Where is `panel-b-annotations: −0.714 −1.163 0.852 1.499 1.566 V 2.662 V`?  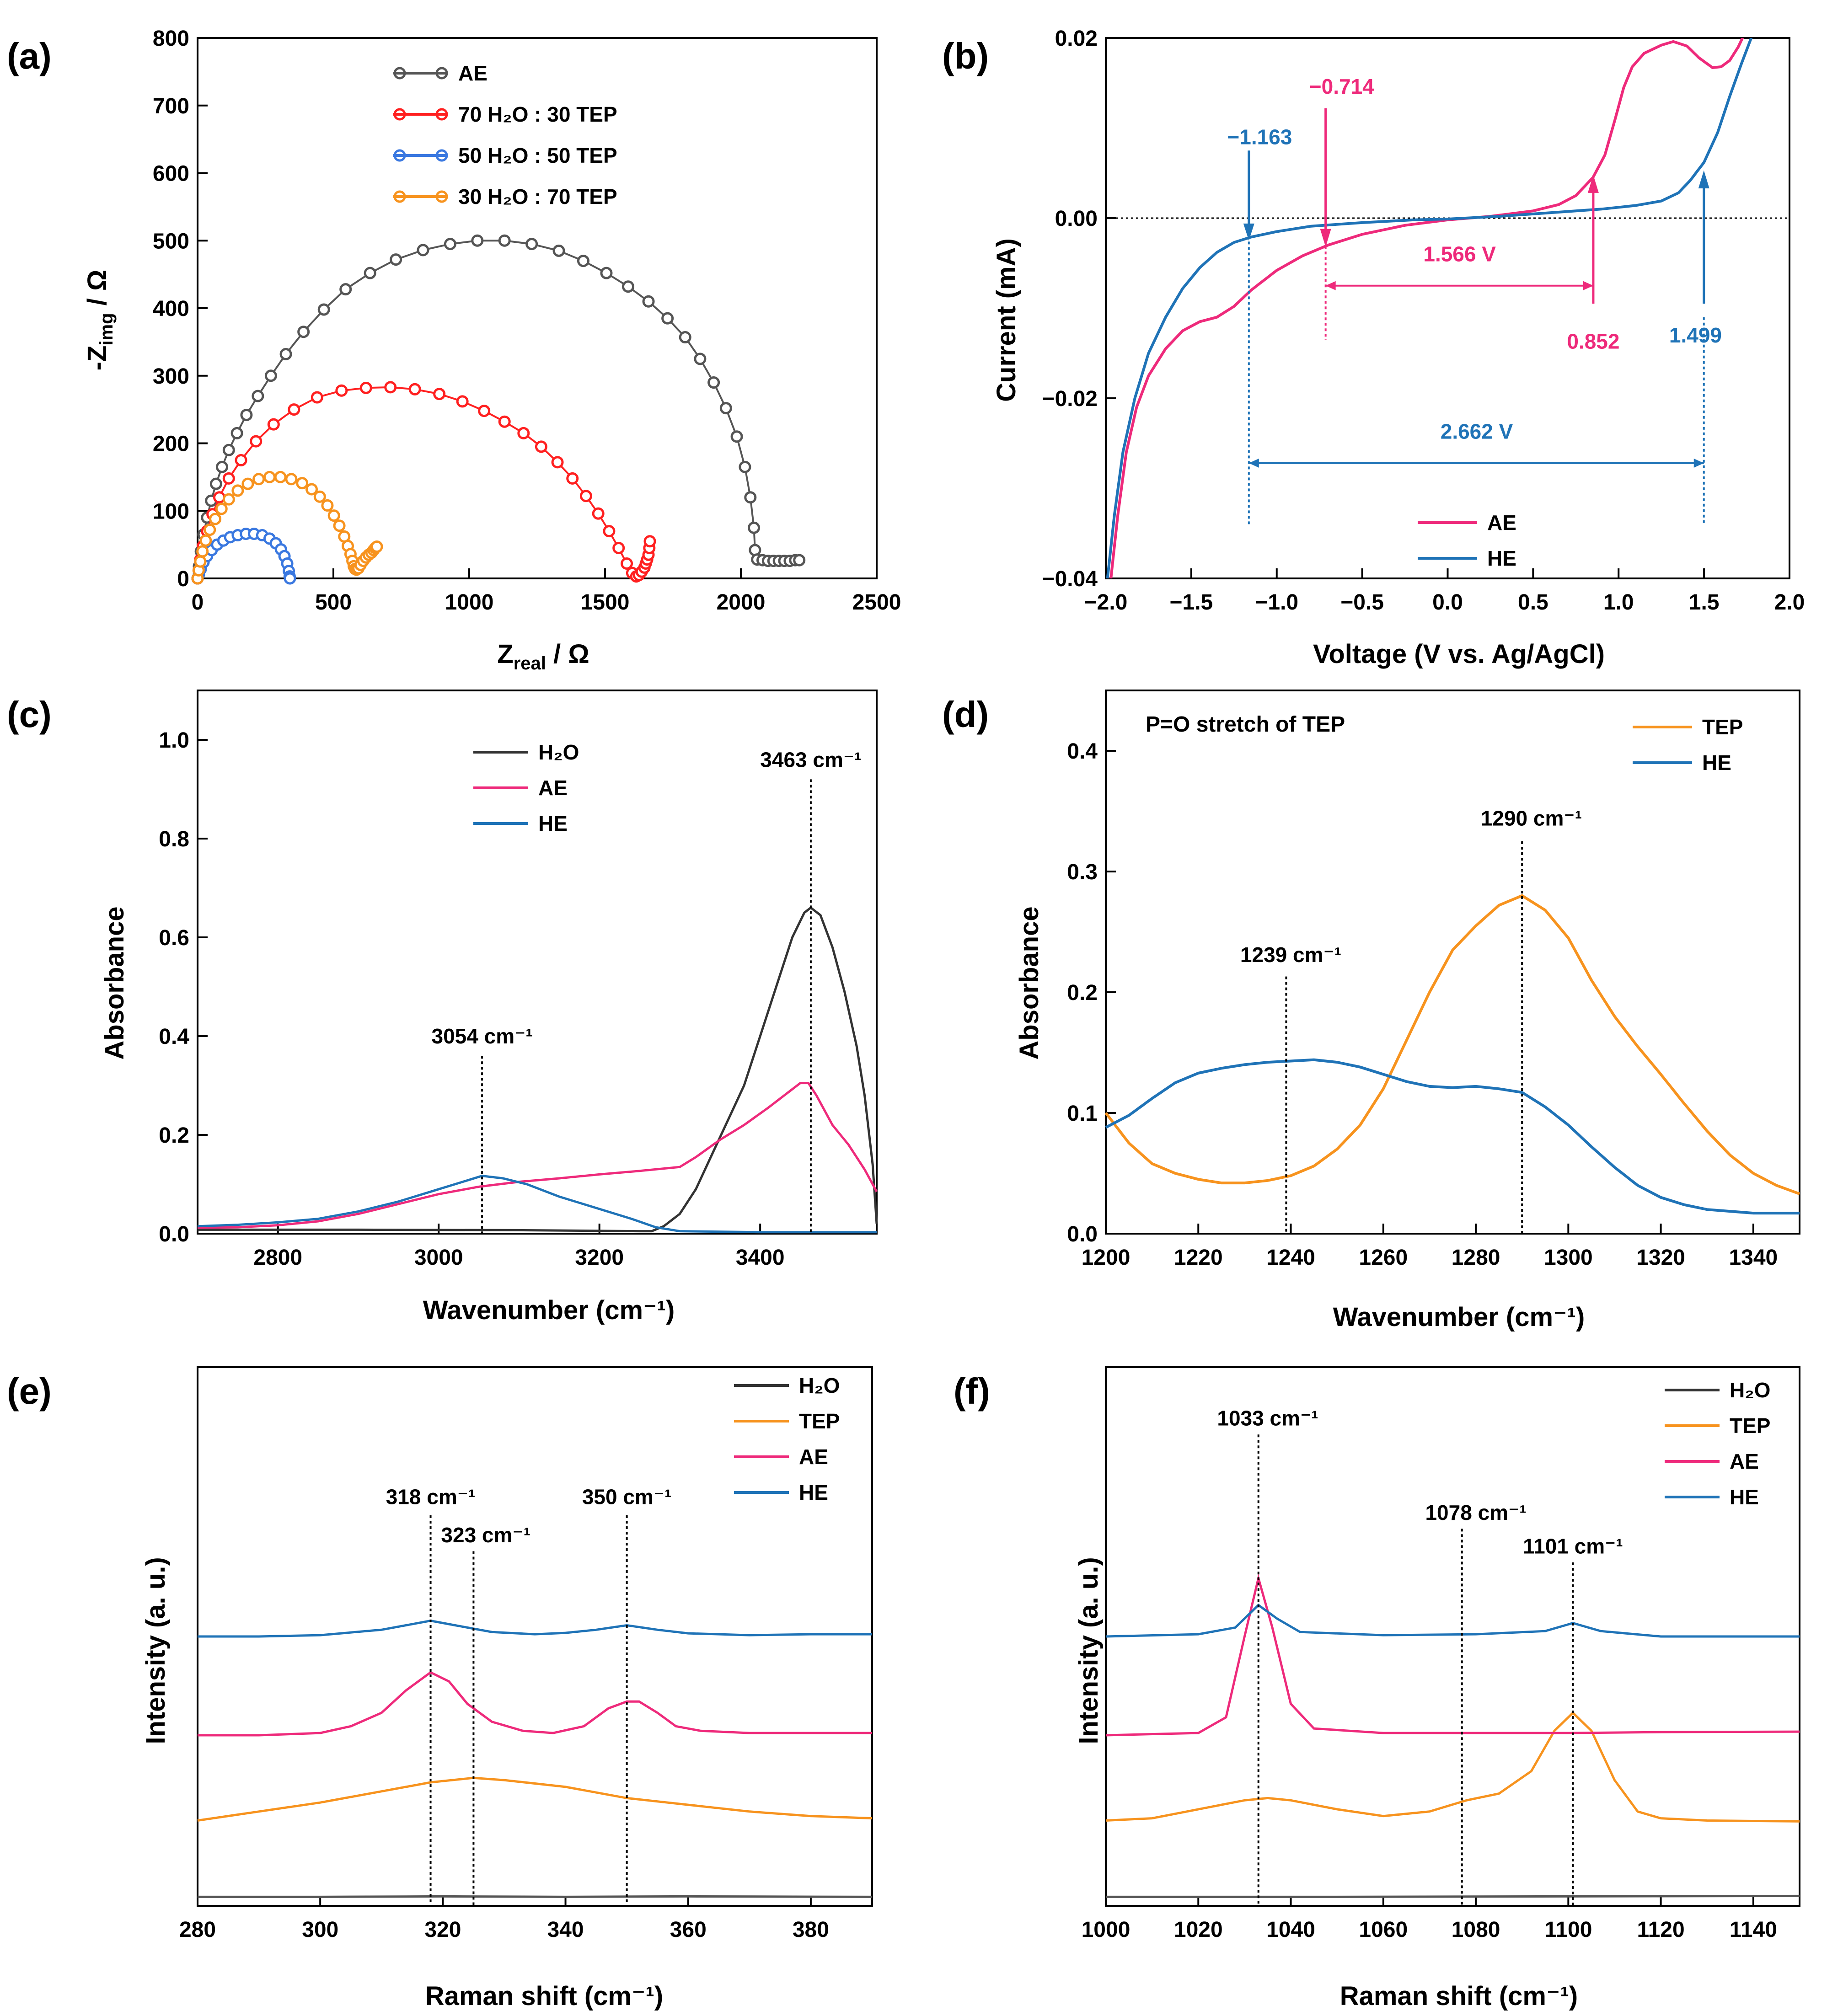
panel-b-annotations: −0.714 −1.163 0.852 1.499 1.566 V 2.662 V is located at coordinates (1475, 299).